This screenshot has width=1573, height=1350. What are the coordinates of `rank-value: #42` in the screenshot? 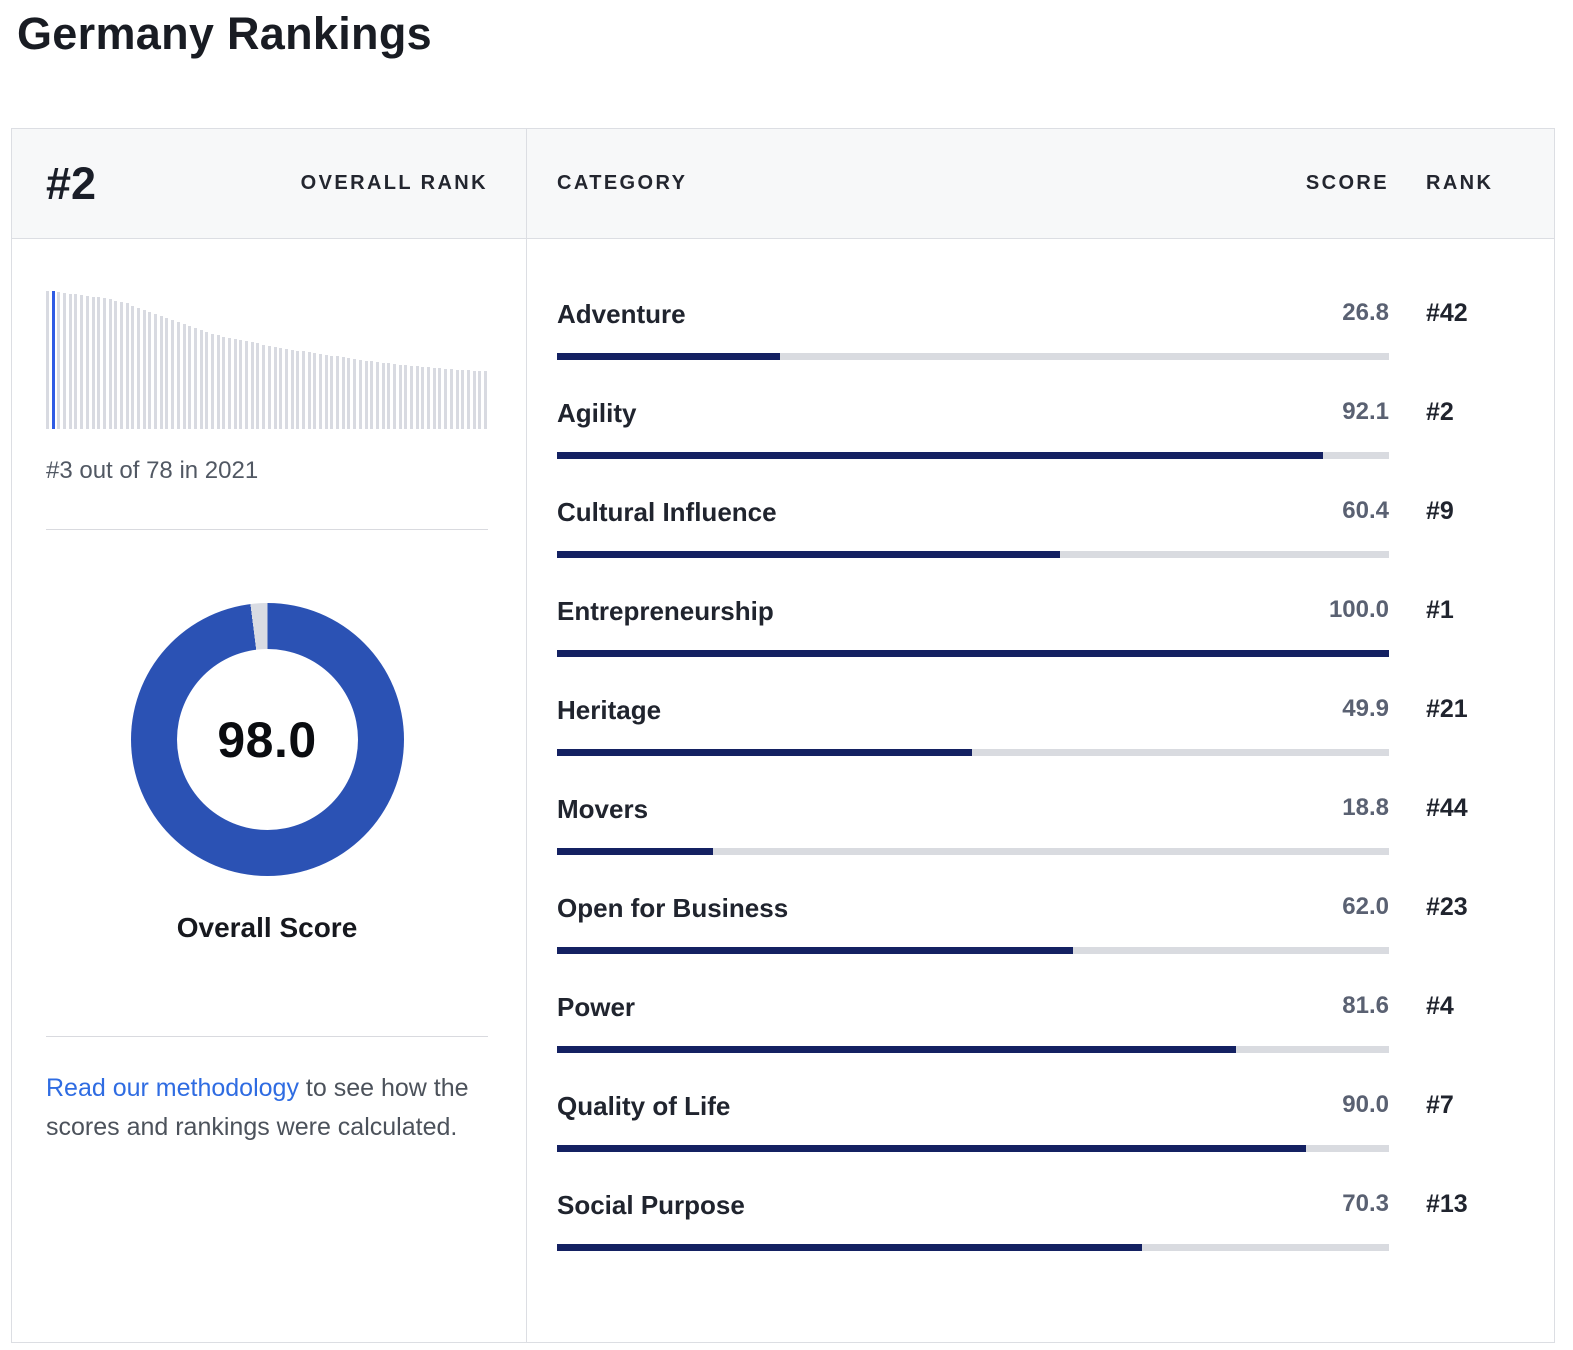 It's located at (1447, 313).